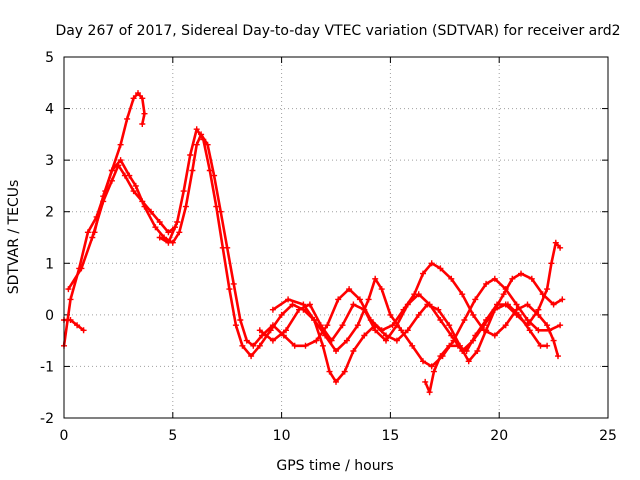 This screenshot has height=480, width=640. Describe the element at coordinates (49, 110) in the screenshot. I see `y-tick-label: 4` at that location.